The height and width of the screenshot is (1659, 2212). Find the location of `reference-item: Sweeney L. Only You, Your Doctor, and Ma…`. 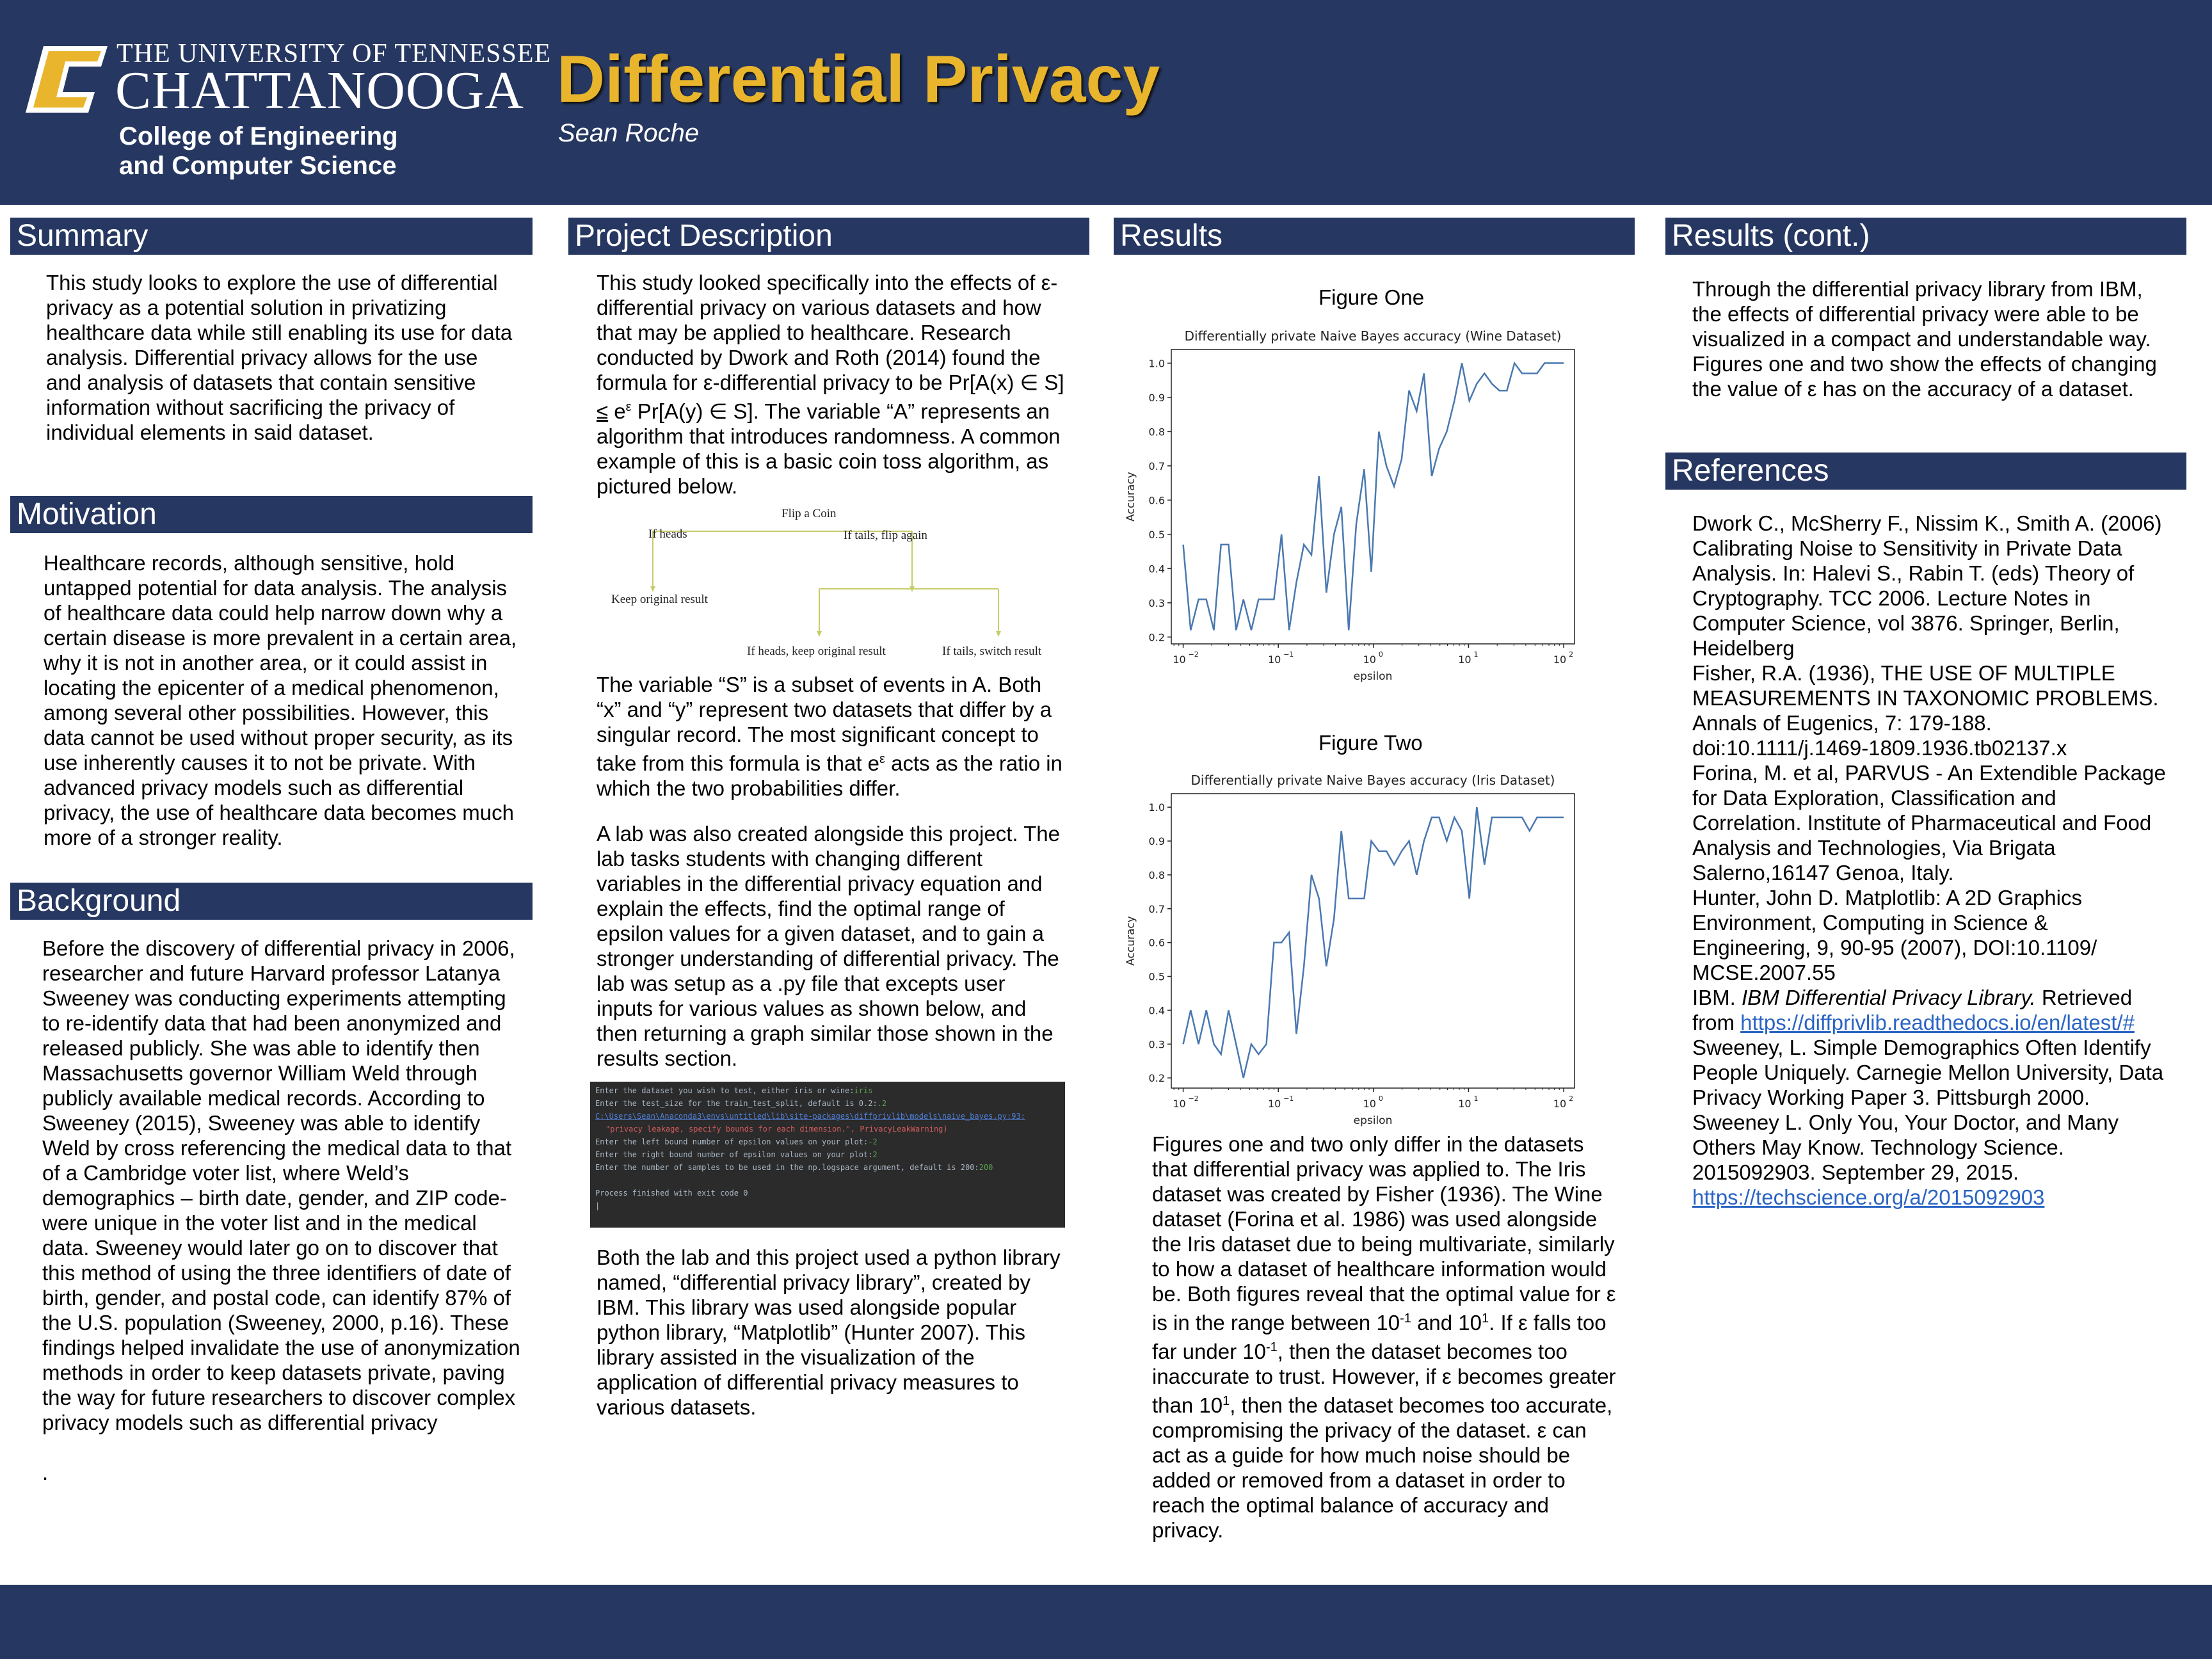

reference-item: Sweeney L. Only You, Your Doctor, and Ma… is located at coordinates (1905, 1159).